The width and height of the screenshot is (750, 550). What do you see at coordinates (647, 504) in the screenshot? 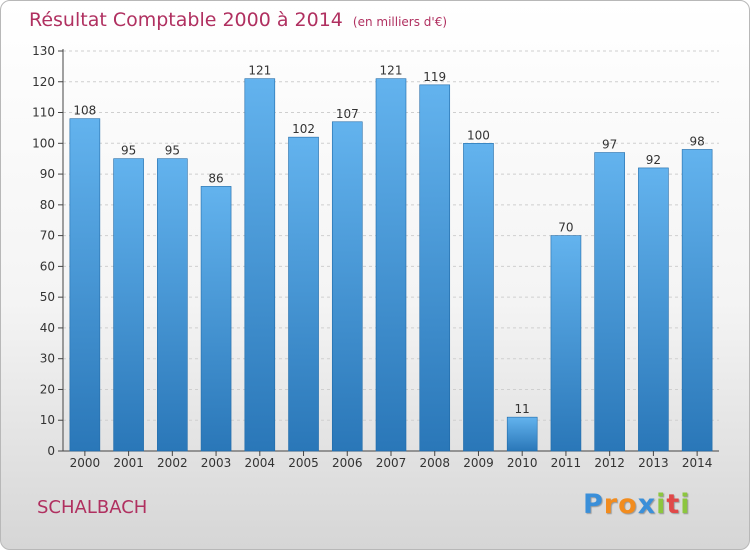
I see `brand-letter: x` at bounding box center [647, 504].